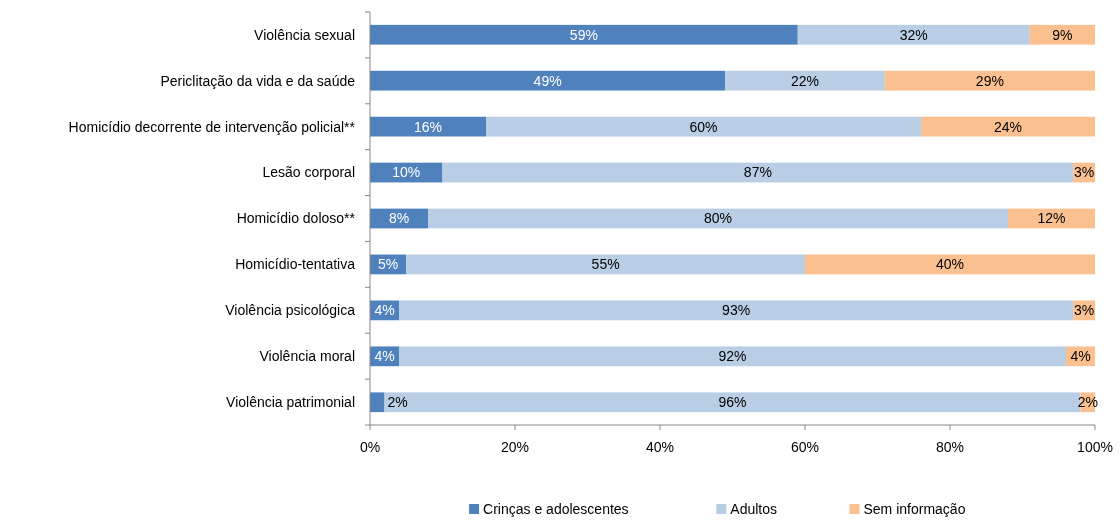 The width and height of the screenshot is (1120, 523). Describe the element at coordinates (732, 402) in the screenshot. I see `data-label: 96%` at that location.